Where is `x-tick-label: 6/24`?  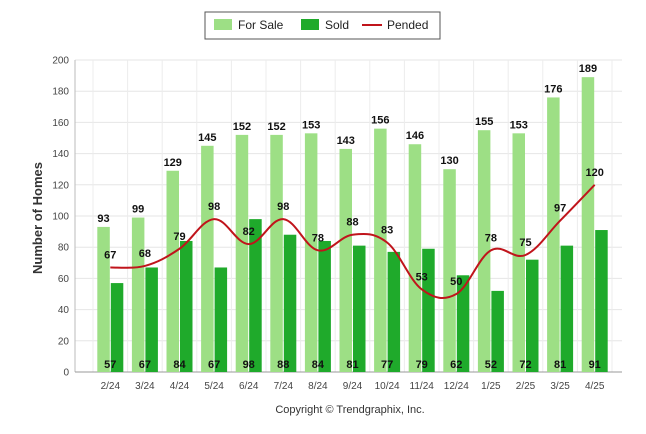 x-tick-label: 6/24 is located at coordinates (249, 386).